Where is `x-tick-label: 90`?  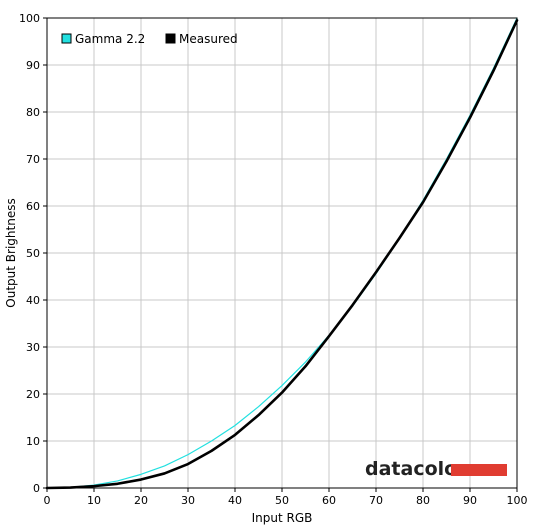
x-tick-label: 90 is located at coordinates (470, 500).